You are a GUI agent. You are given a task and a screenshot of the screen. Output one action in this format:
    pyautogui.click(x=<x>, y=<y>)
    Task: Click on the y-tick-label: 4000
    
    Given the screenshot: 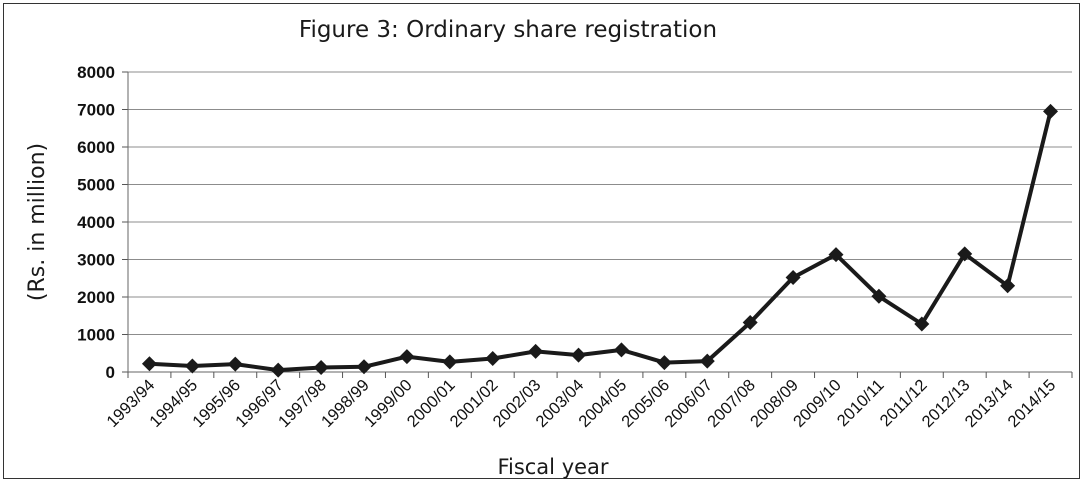 What is the action you would take?
    pyautogui.click(x=96, y=222)
    